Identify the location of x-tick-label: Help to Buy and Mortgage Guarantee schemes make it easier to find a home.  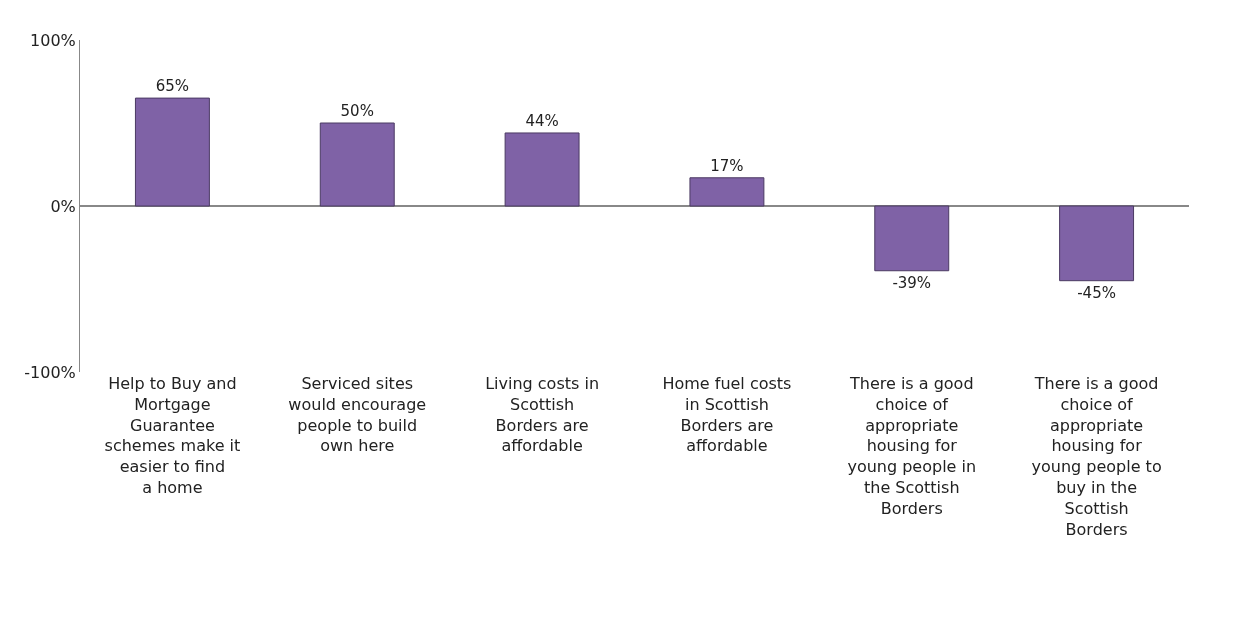
(172, 435).